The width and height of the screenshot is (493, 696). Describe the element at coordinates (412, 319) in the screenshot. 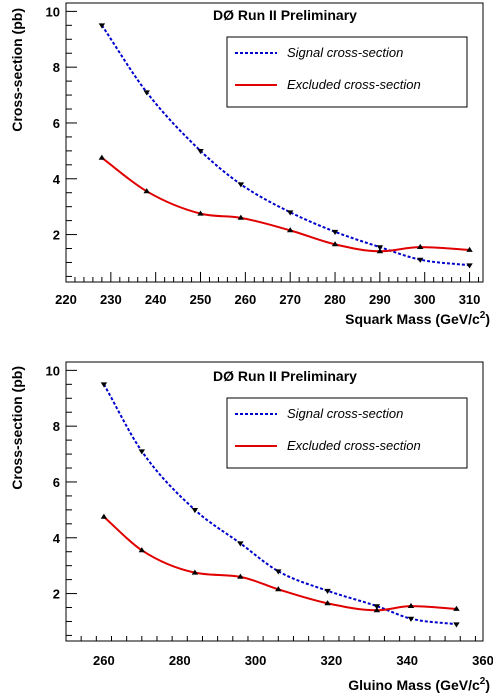

I see `x-axis-title-main: Squark Mass (GeV/c` at that location.